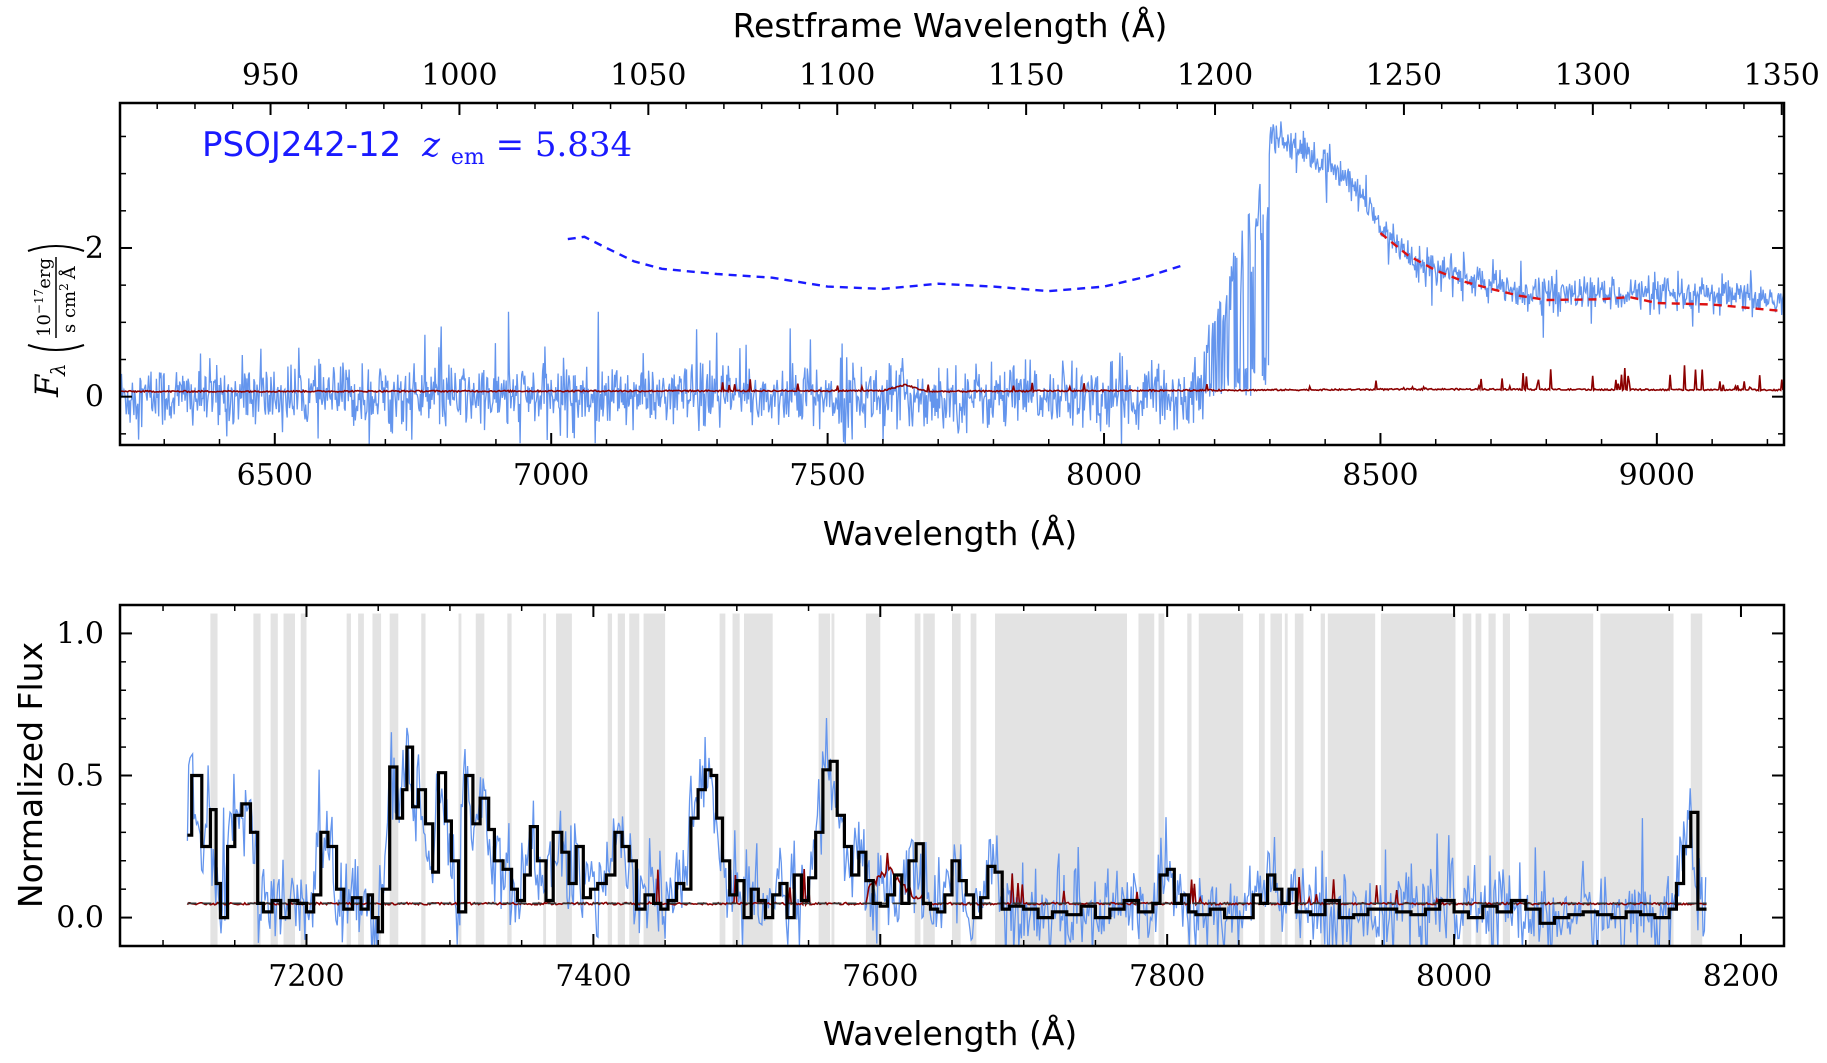  I want to click on redshift-value: = 5.834, so click(564, 145).